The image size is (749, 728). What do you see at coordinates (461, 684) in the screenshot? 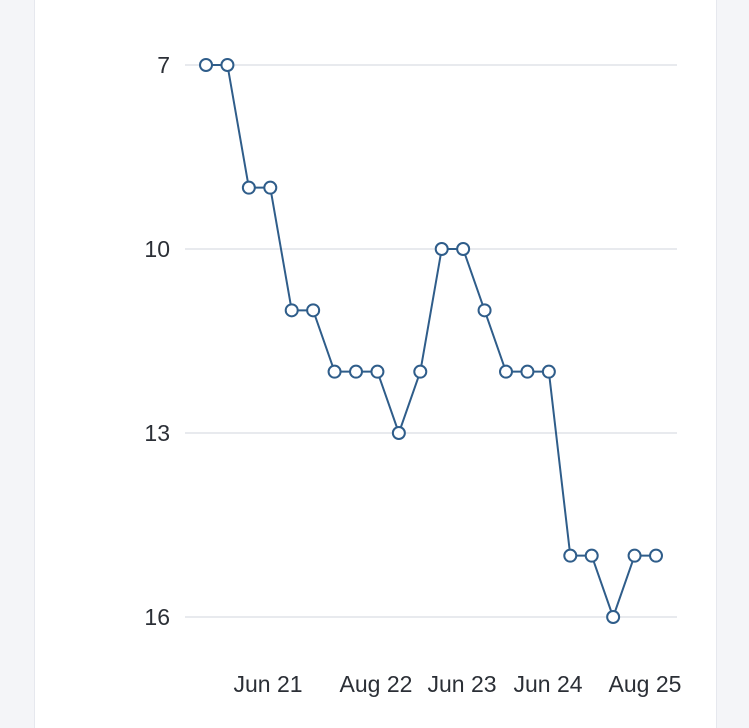
I see `x-tick-label: Jun 23` at bounding box center [461, 684].